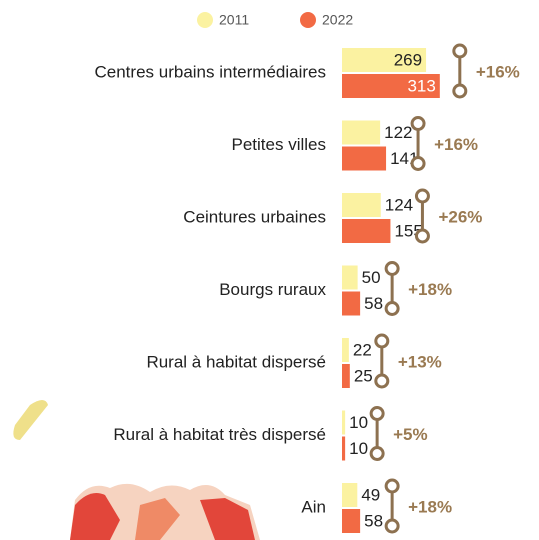 This screenshot has height=540, width=539. Describe the element at coordinates (399, 204) in the screenshot. I see `value-label: 124` at that location.